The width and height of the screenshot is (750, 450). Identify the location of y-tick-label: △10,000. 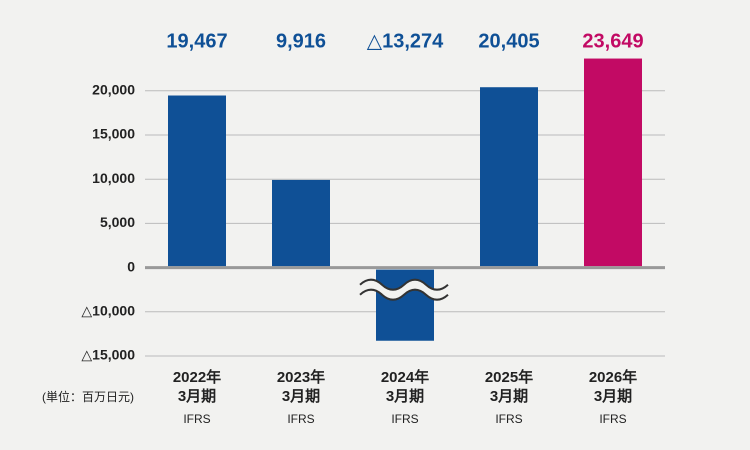
(108, 311).